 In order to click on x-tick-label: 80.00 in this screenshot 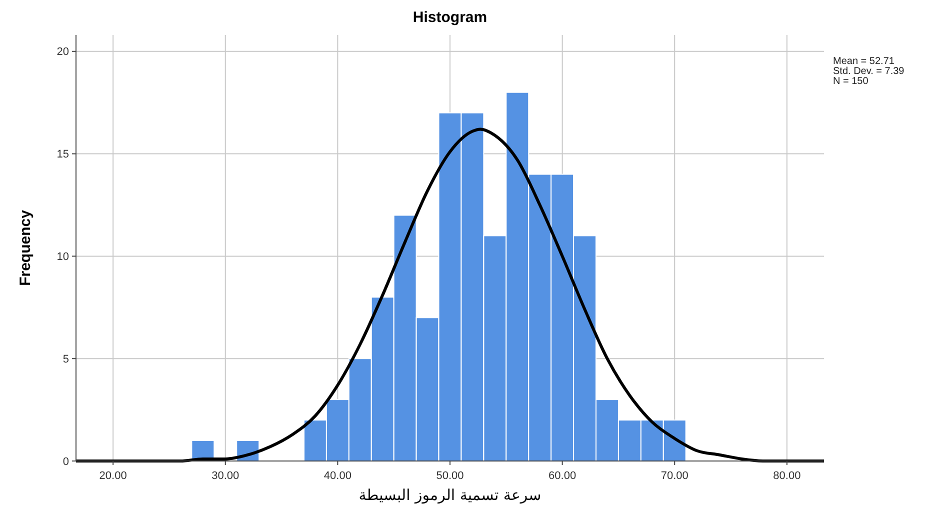, I will do `click(787, 476)`.